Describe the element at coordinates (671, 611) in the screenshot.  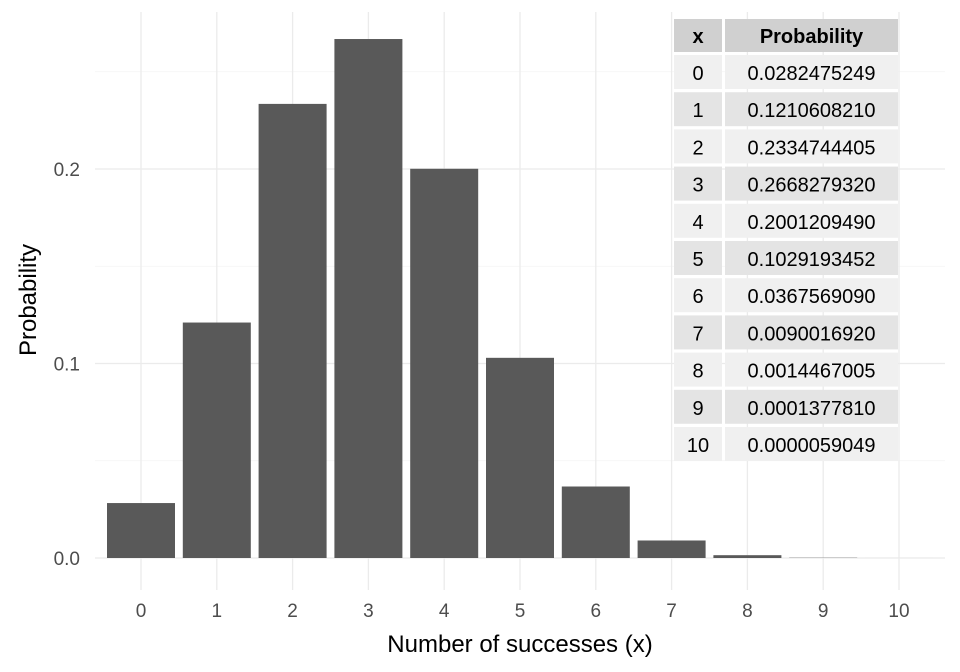
I see `x-tick-label: 7` at that location.